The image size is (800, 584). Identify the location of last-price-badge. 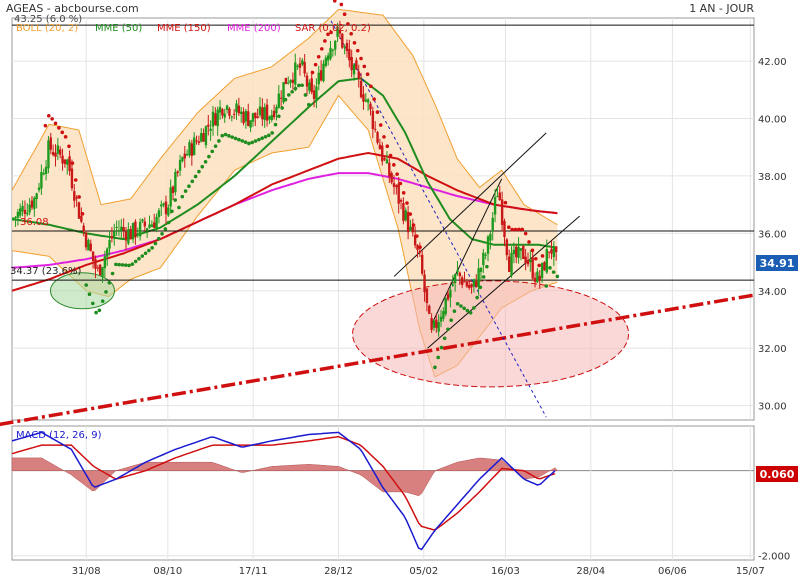
(777, 263).